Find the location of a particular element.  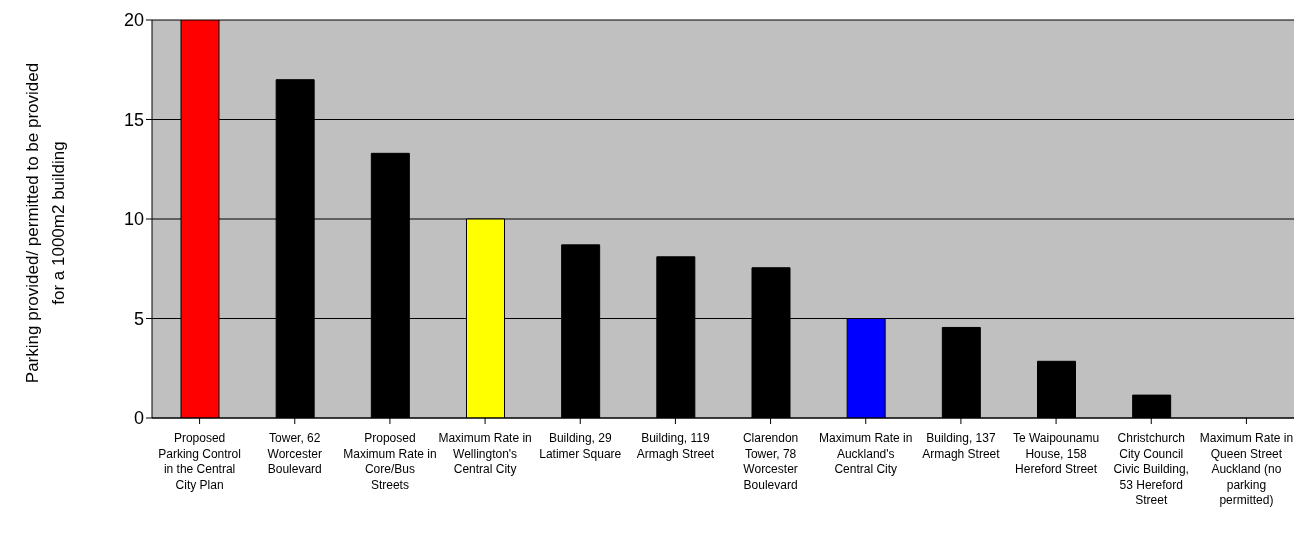

x-tick-label: Clarendon Tower, 78 Worcester Boulevard is located at coordinates (770, 461).